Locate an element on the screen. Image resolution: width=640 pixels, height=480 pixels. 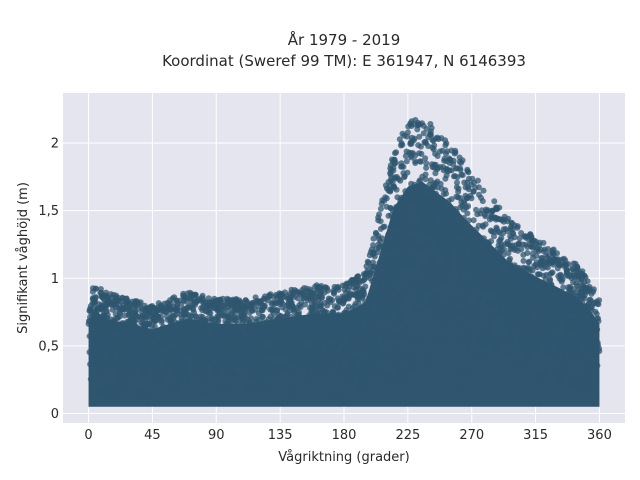
x-tick-label: 225 is located at coordinates (407, 435).